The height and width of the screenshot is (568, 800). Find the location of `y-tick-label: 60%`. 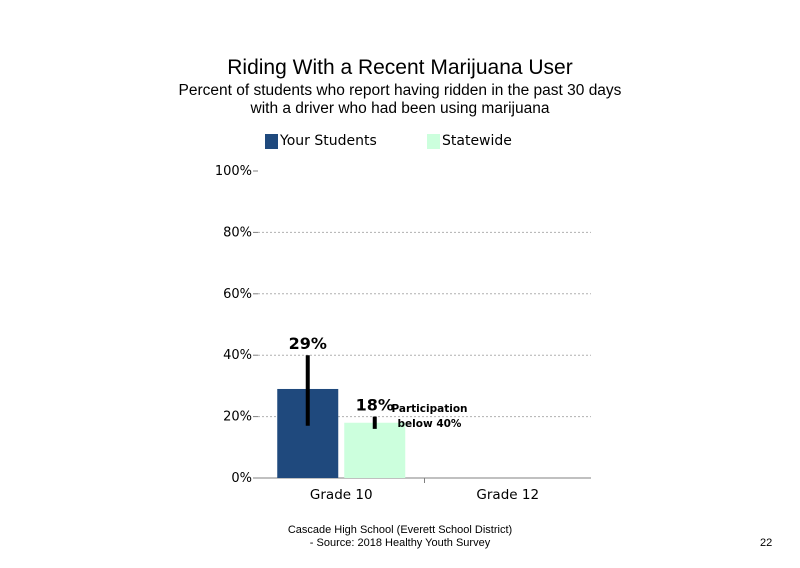

y-tick-label: 60% is located at coordinates (237, 294).